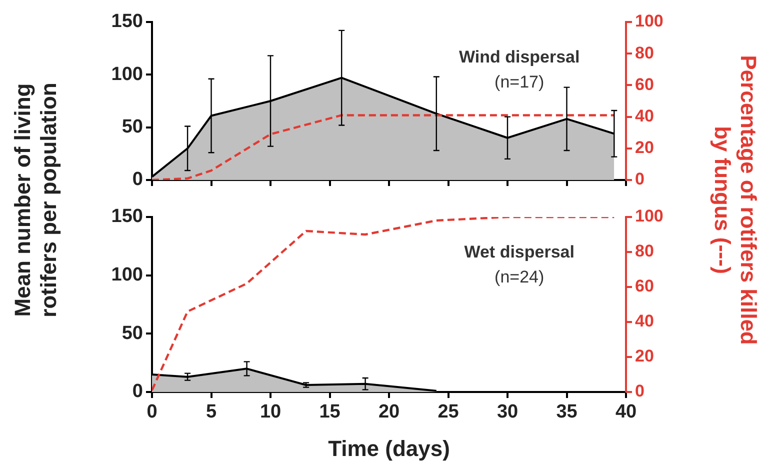 This screenshot has height=467, width=764. I want to click on x-tick-label: 30, so click(507, 412).